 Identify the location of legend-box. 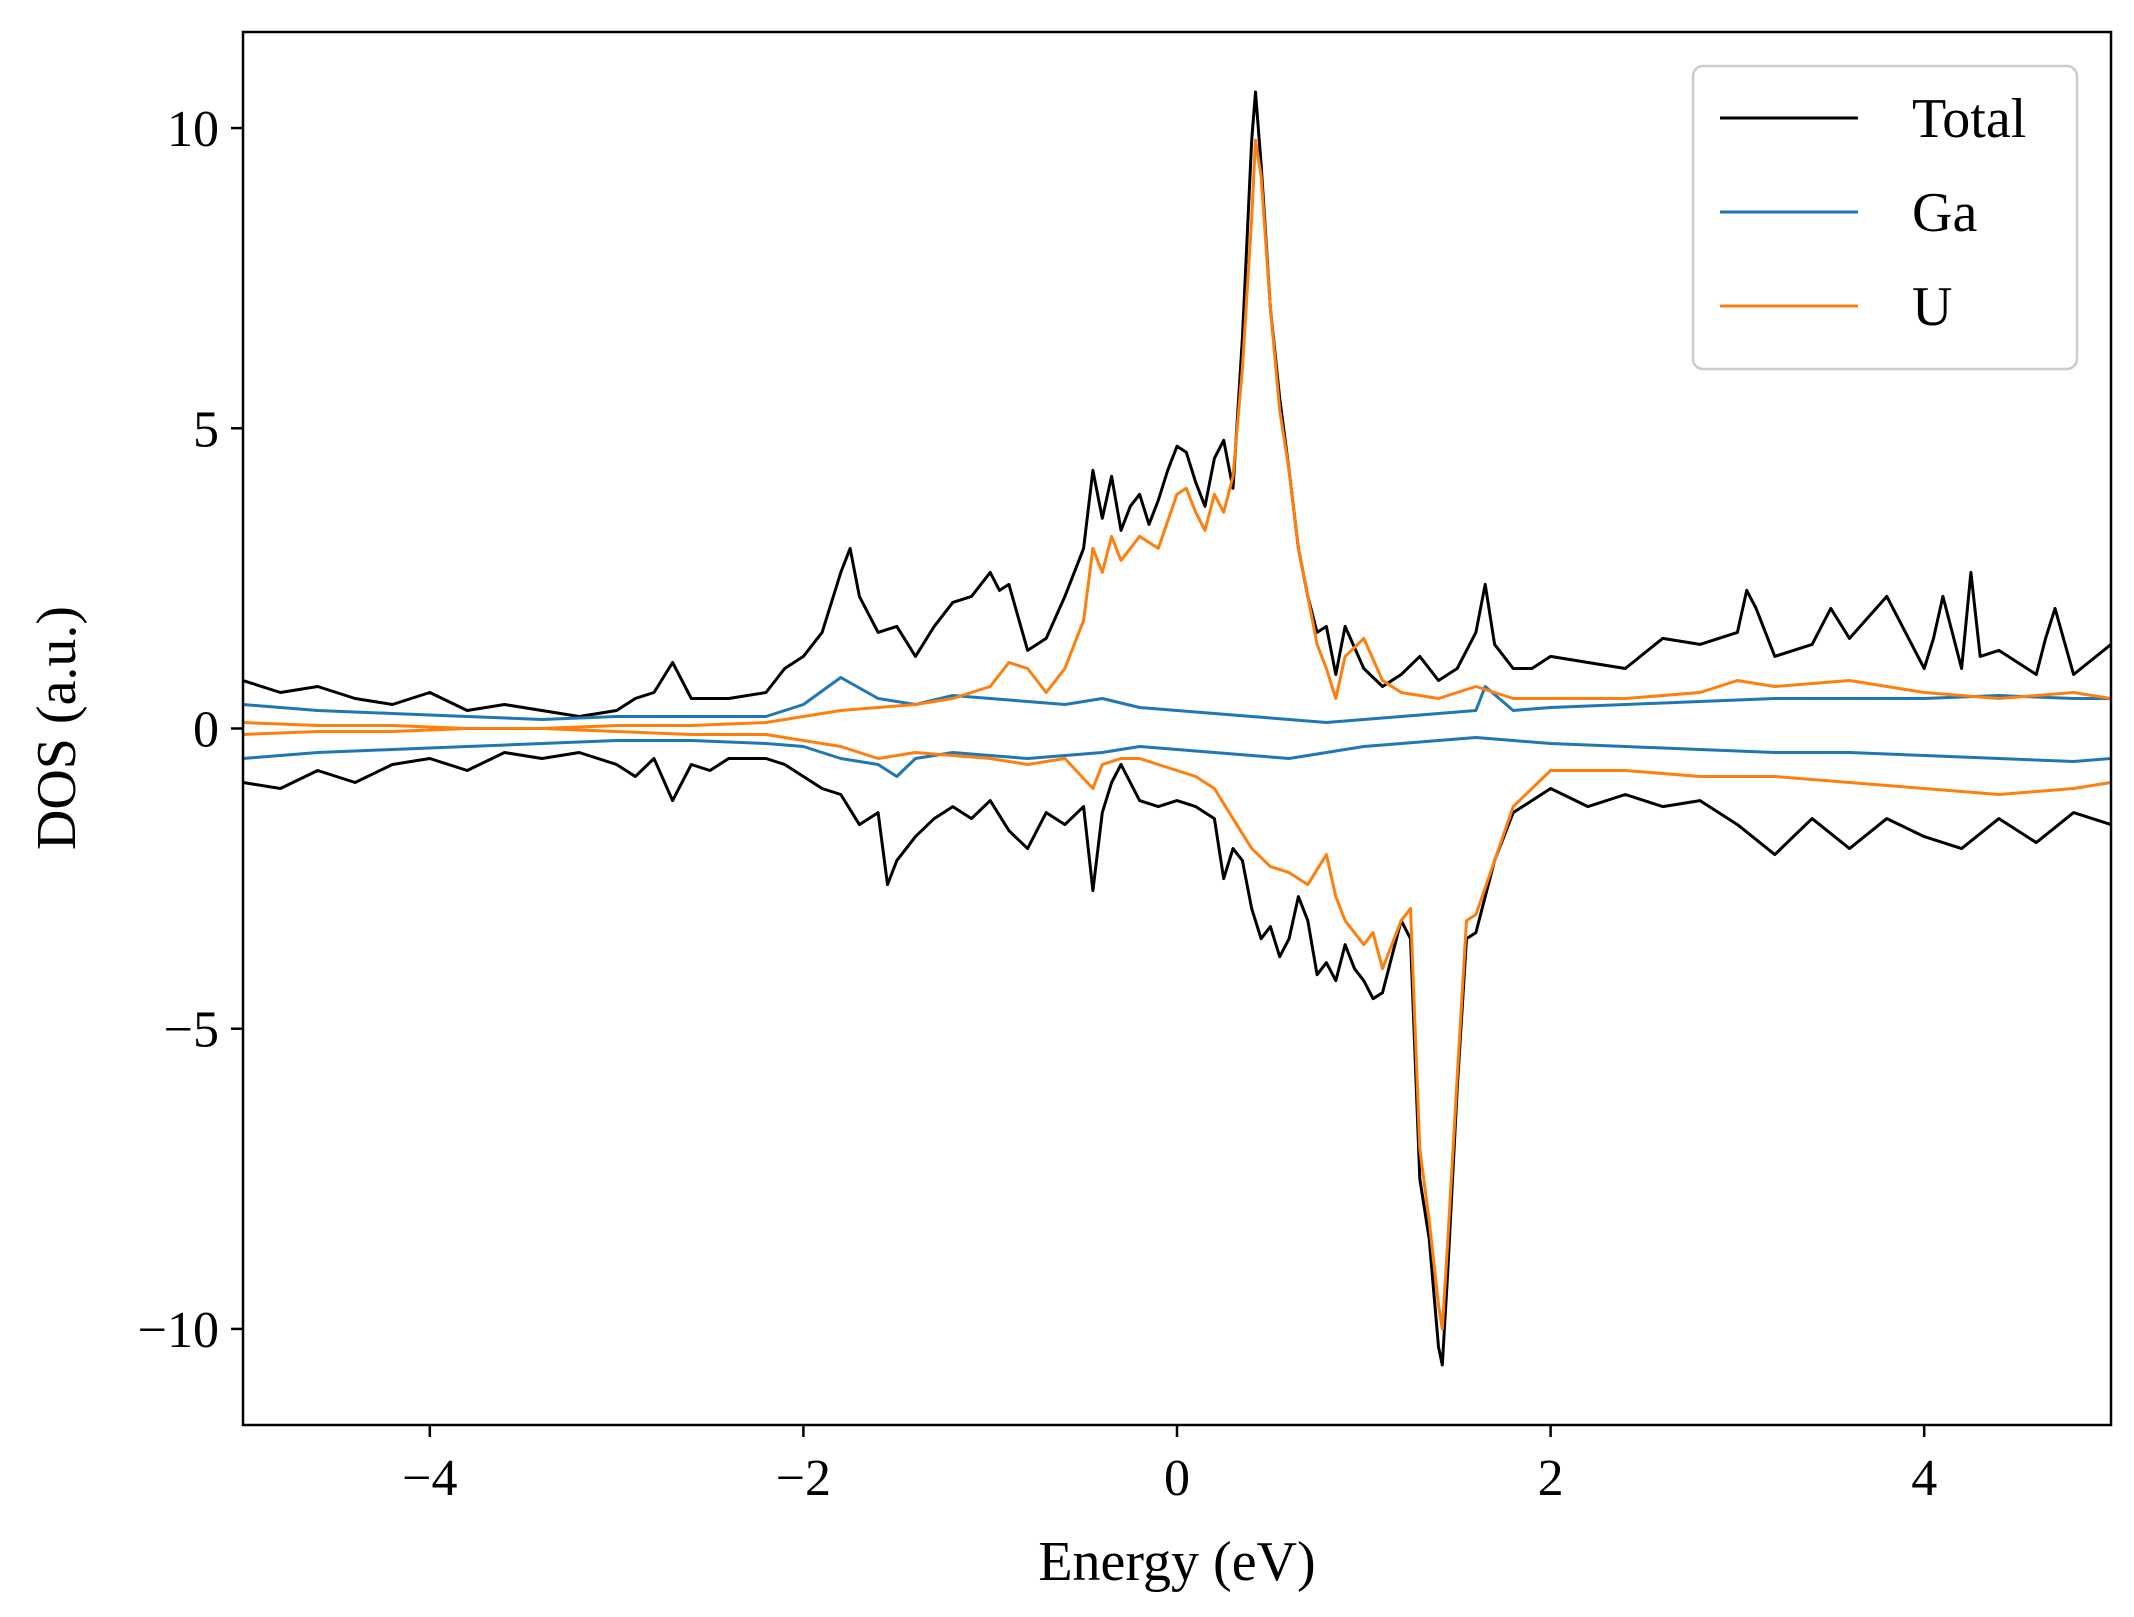
(1885, 217).